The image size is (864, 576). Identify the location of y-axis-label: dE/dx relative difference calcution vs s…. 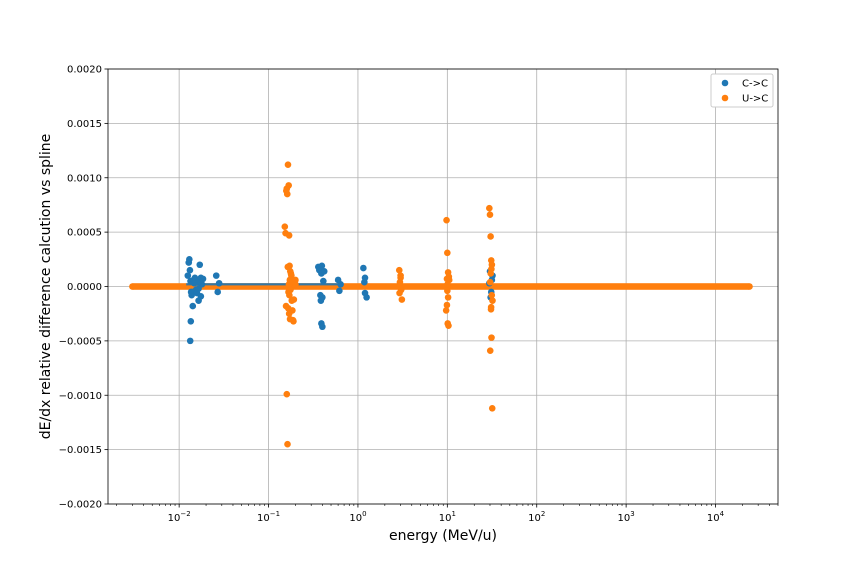
(46, 287).